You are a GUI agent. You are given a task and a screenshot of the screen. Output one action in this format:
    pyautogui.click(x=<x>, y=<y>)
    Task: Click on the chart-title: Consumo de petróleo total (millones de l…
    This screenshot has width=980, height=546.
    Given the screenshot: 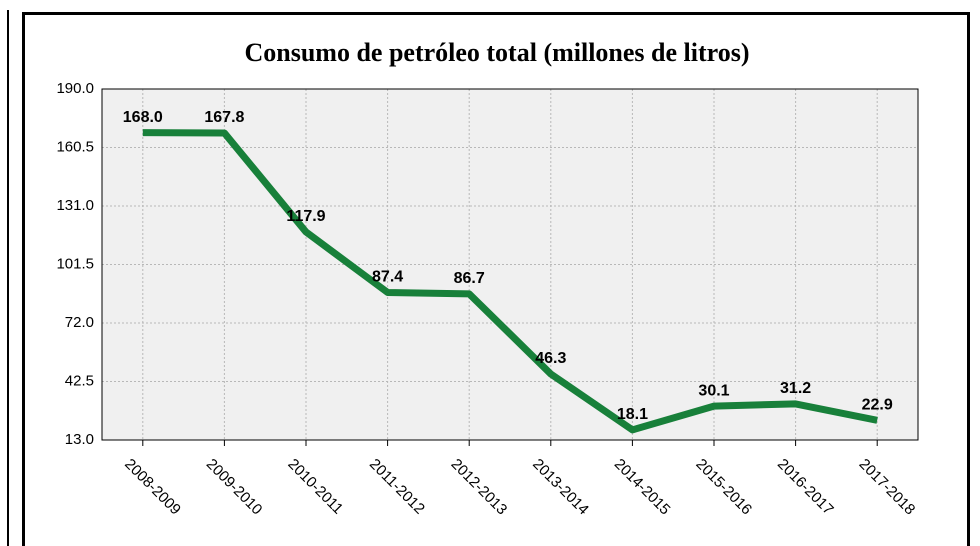 What is the action you would take?
    pyautogui.click(x=496, y=52)
    